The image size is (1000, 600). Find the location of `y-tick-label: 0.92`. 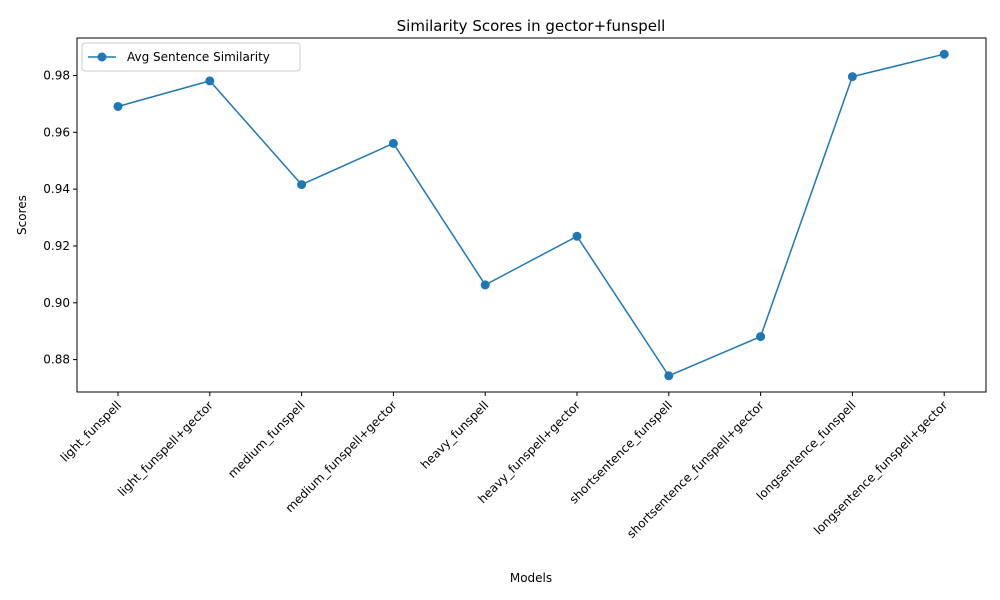

y-tick-label: 0.92 is located at coordinates (56, 246).